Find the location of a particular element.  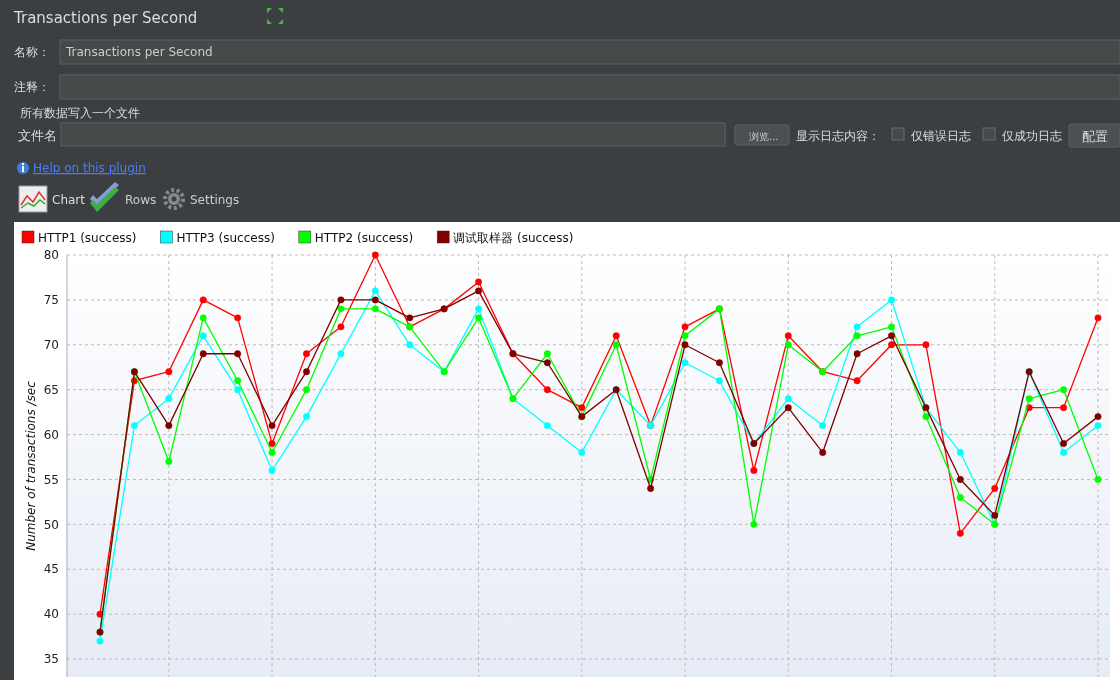

y-tick-label: 65 is located at coordinates (51, 389).